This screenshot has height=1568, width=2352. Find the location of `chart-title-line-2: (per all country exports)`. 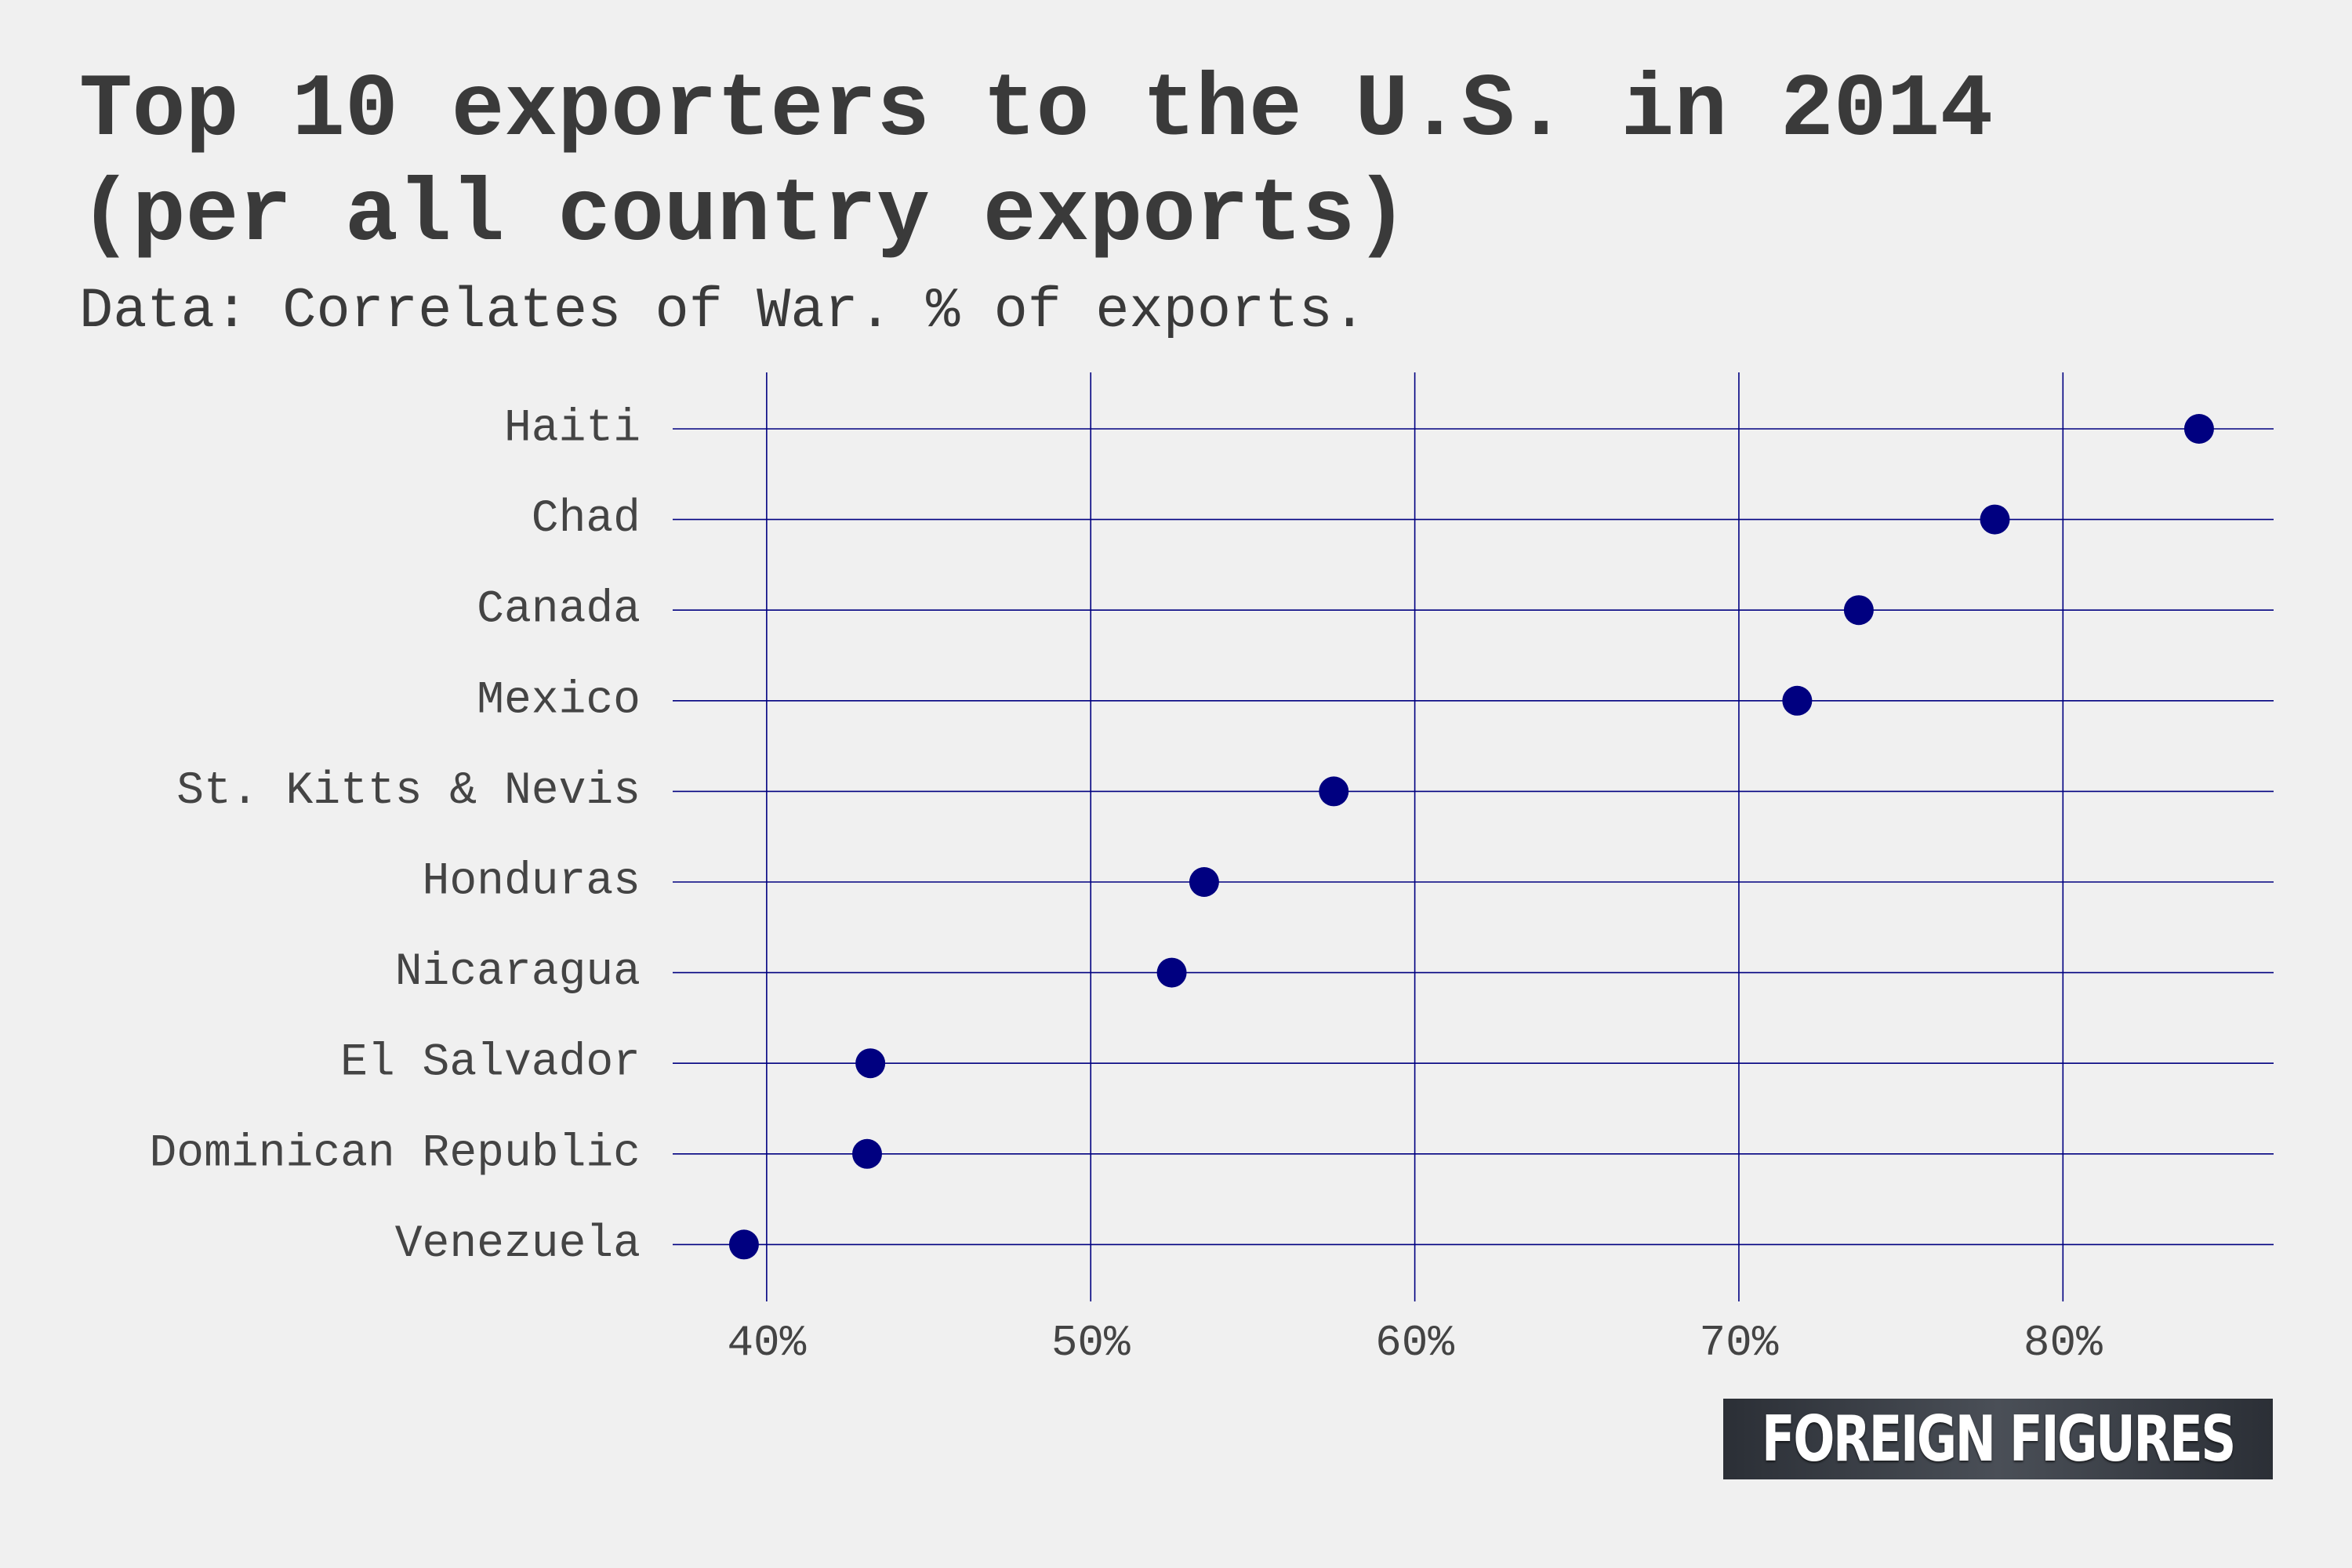

chart-title-line-2: (per all country exports) is located at coordinates (744, 215).